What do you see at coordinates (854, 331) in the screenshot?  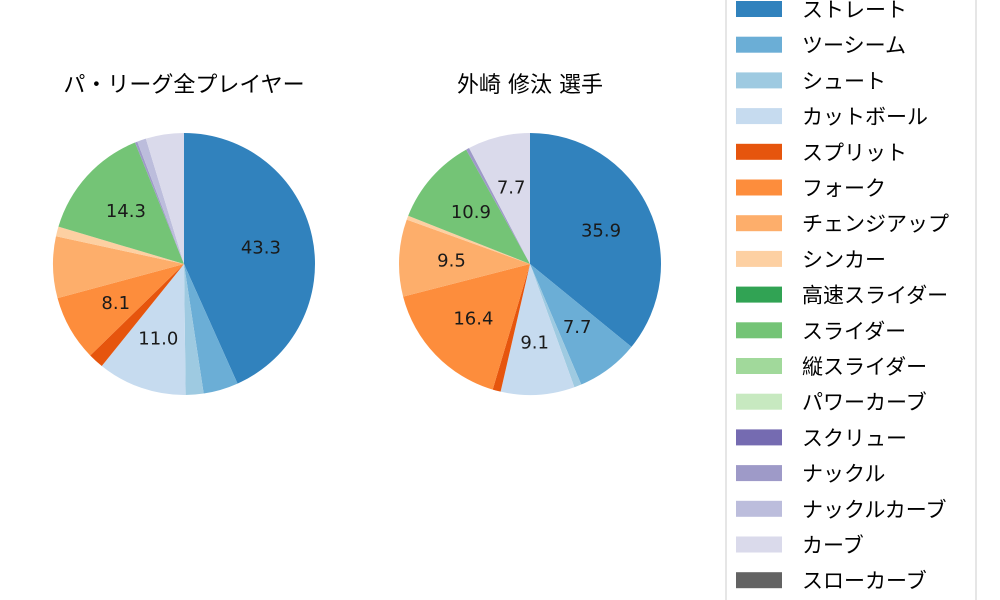 I see `legend-label-9: スライダー` at bounding box center [854, 331].